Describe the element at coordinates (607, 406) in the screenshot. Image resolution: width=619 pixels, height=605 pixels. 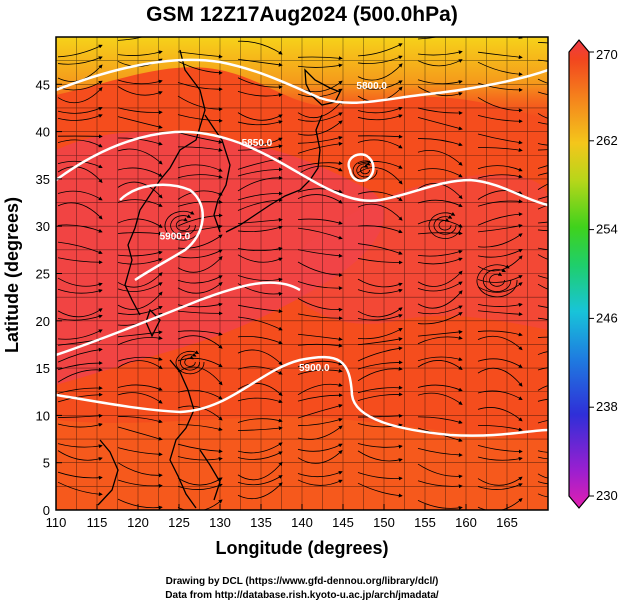
I see `colorbar-tick-label: 238` at that location.